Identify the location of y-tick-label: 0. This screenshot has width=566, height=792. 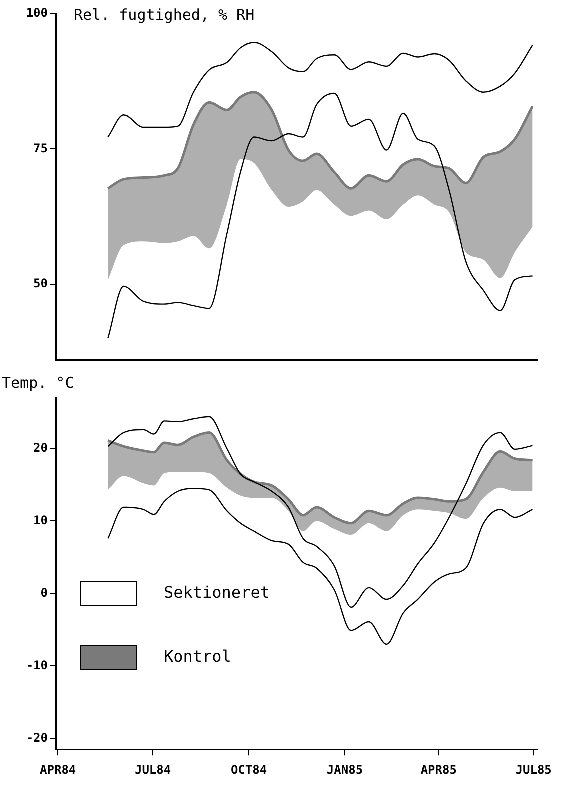
(44, 593).